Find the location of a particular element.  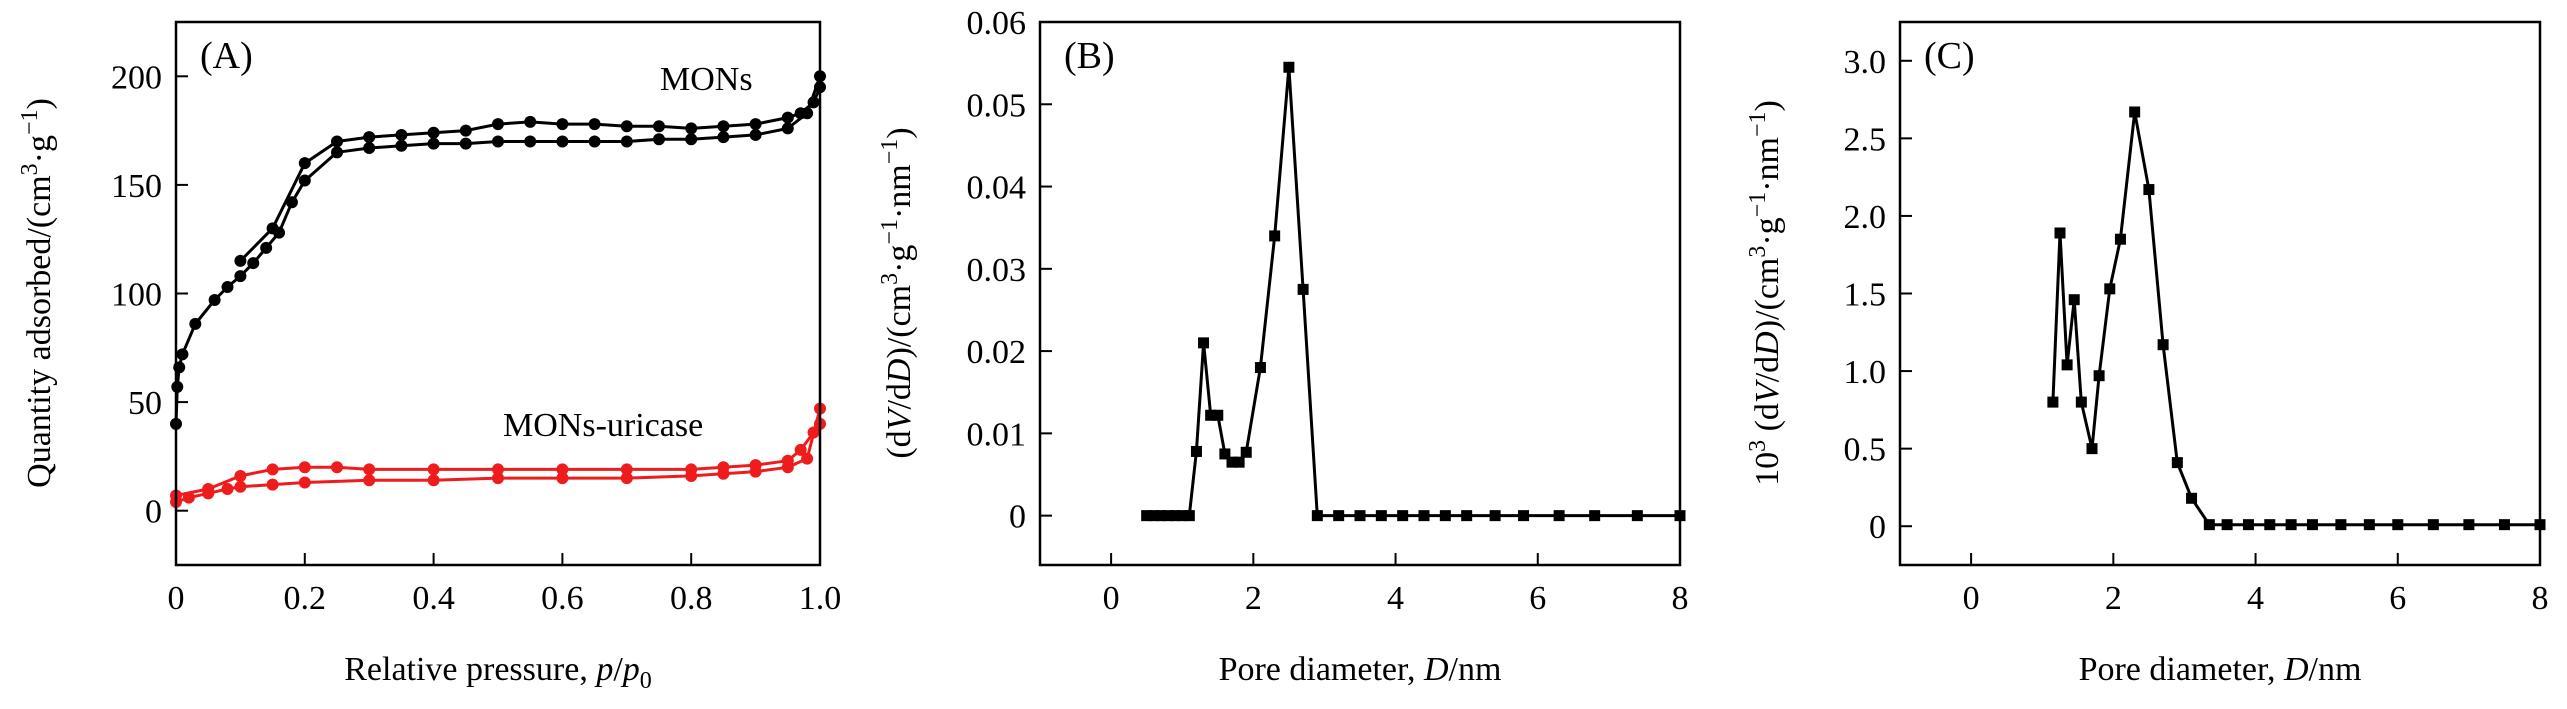

panel-b-y-title-mid: /d is located at coordinates (899, 396).